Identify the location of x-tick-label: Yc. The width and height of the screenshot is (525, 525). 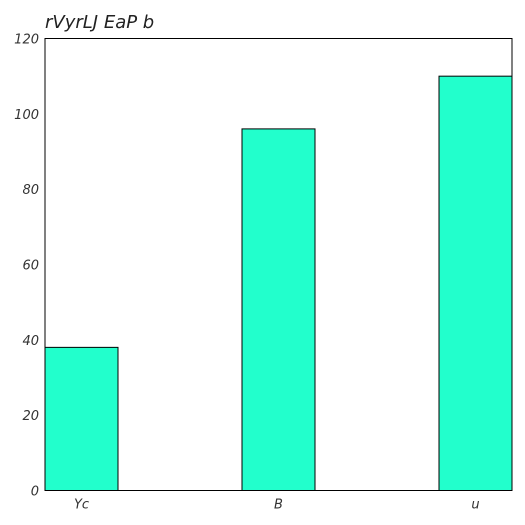
(81, 505).